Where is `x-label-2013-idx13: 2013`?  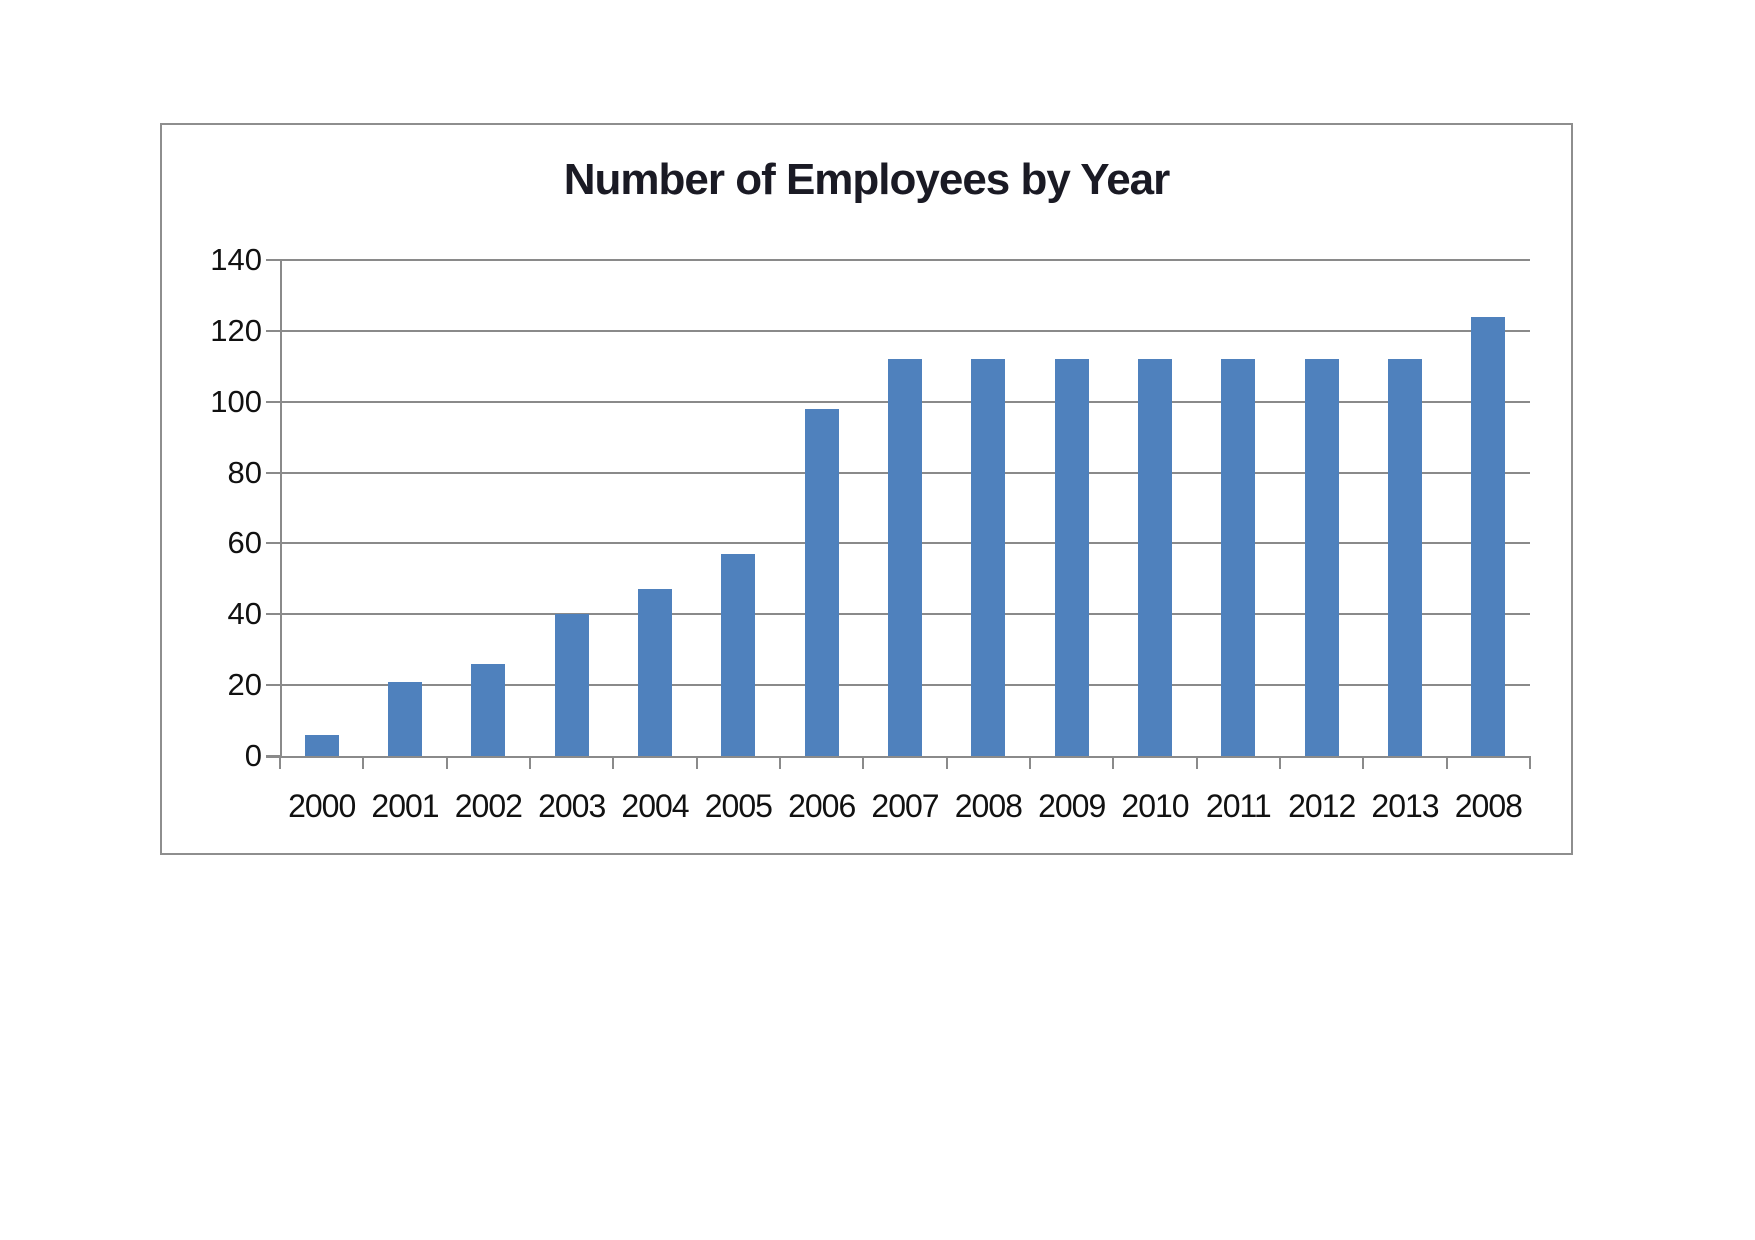 x-label-2013-idx13: 2013 is located at coordinates (1405, 806).